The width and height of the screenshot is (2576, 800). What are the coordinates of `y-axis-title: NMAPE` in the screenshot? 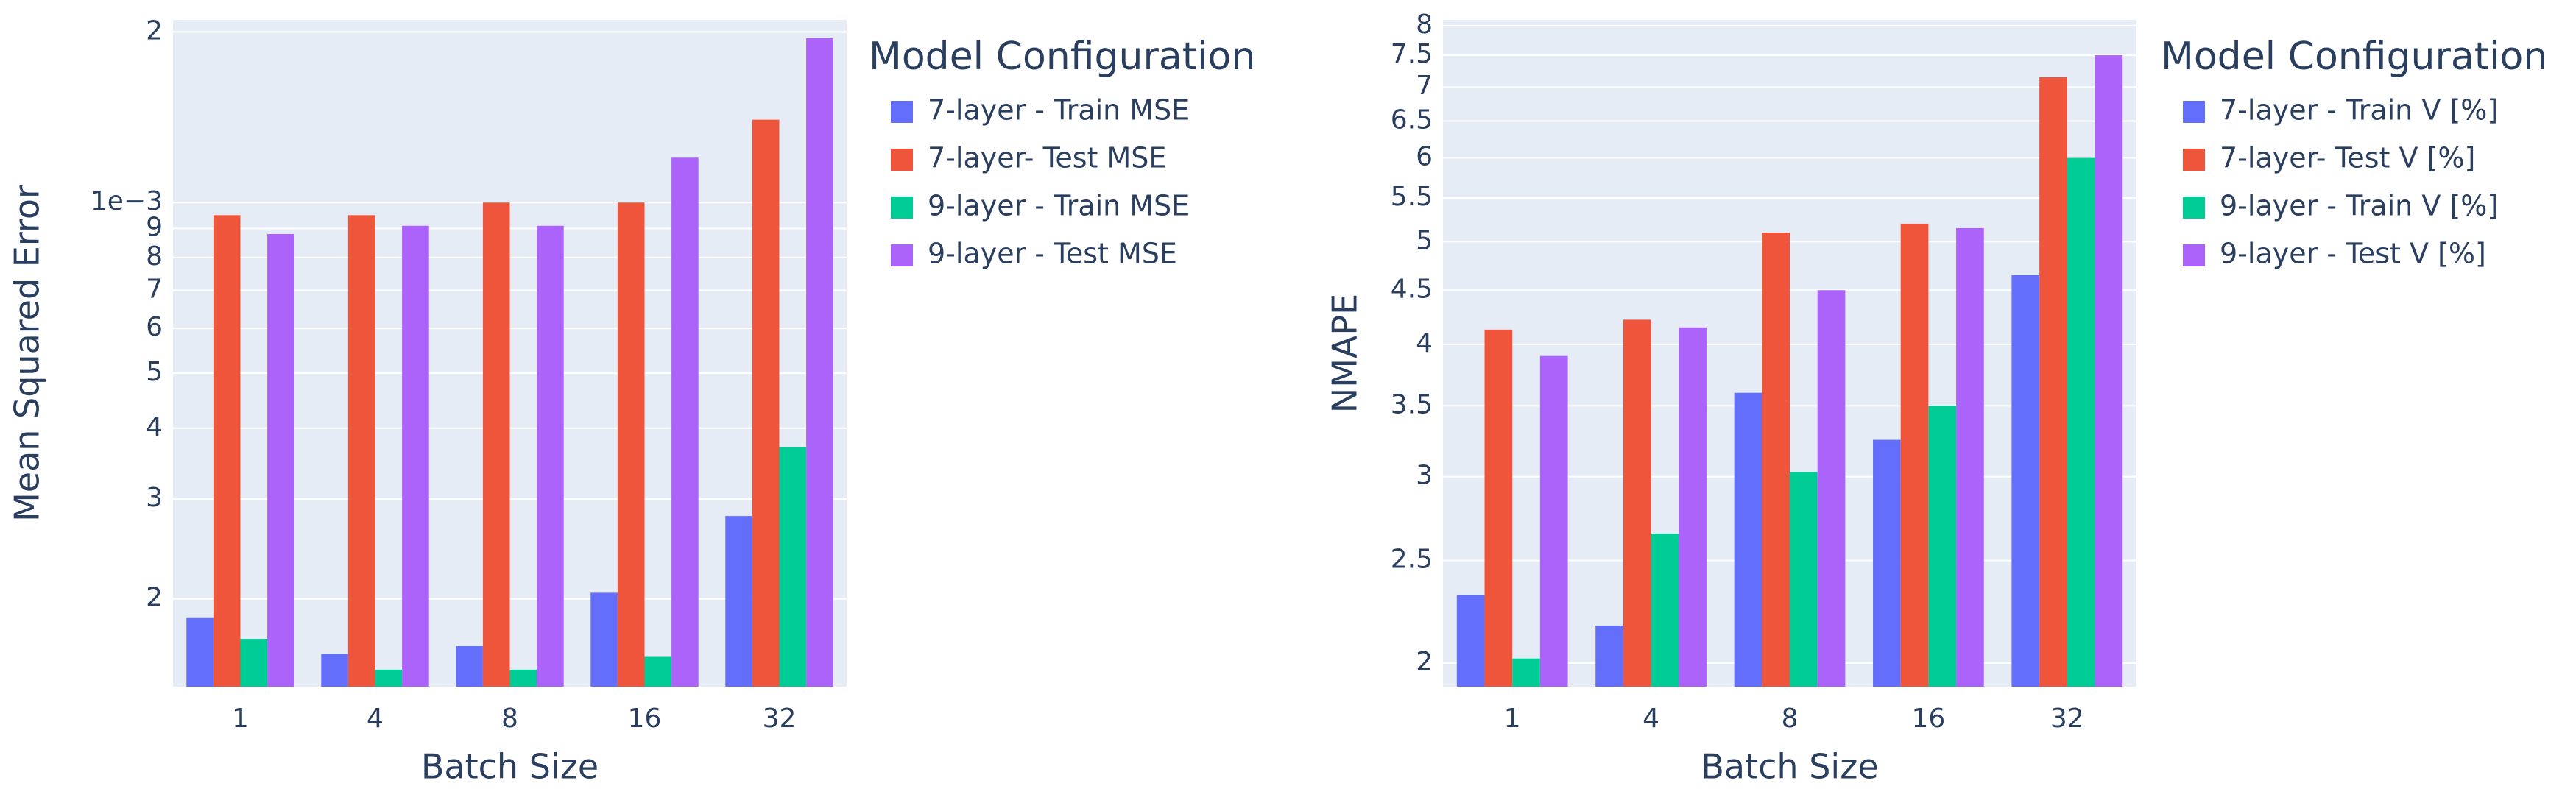 It's located at (1345, 353).